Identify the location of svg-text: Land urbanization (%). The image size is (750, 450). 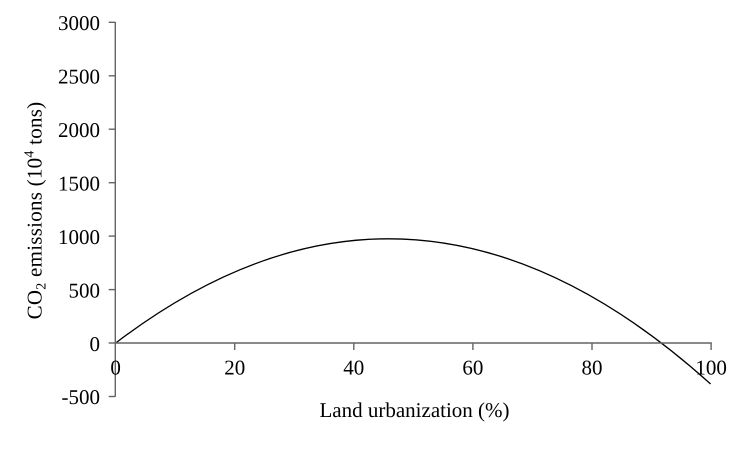
(414, 410).